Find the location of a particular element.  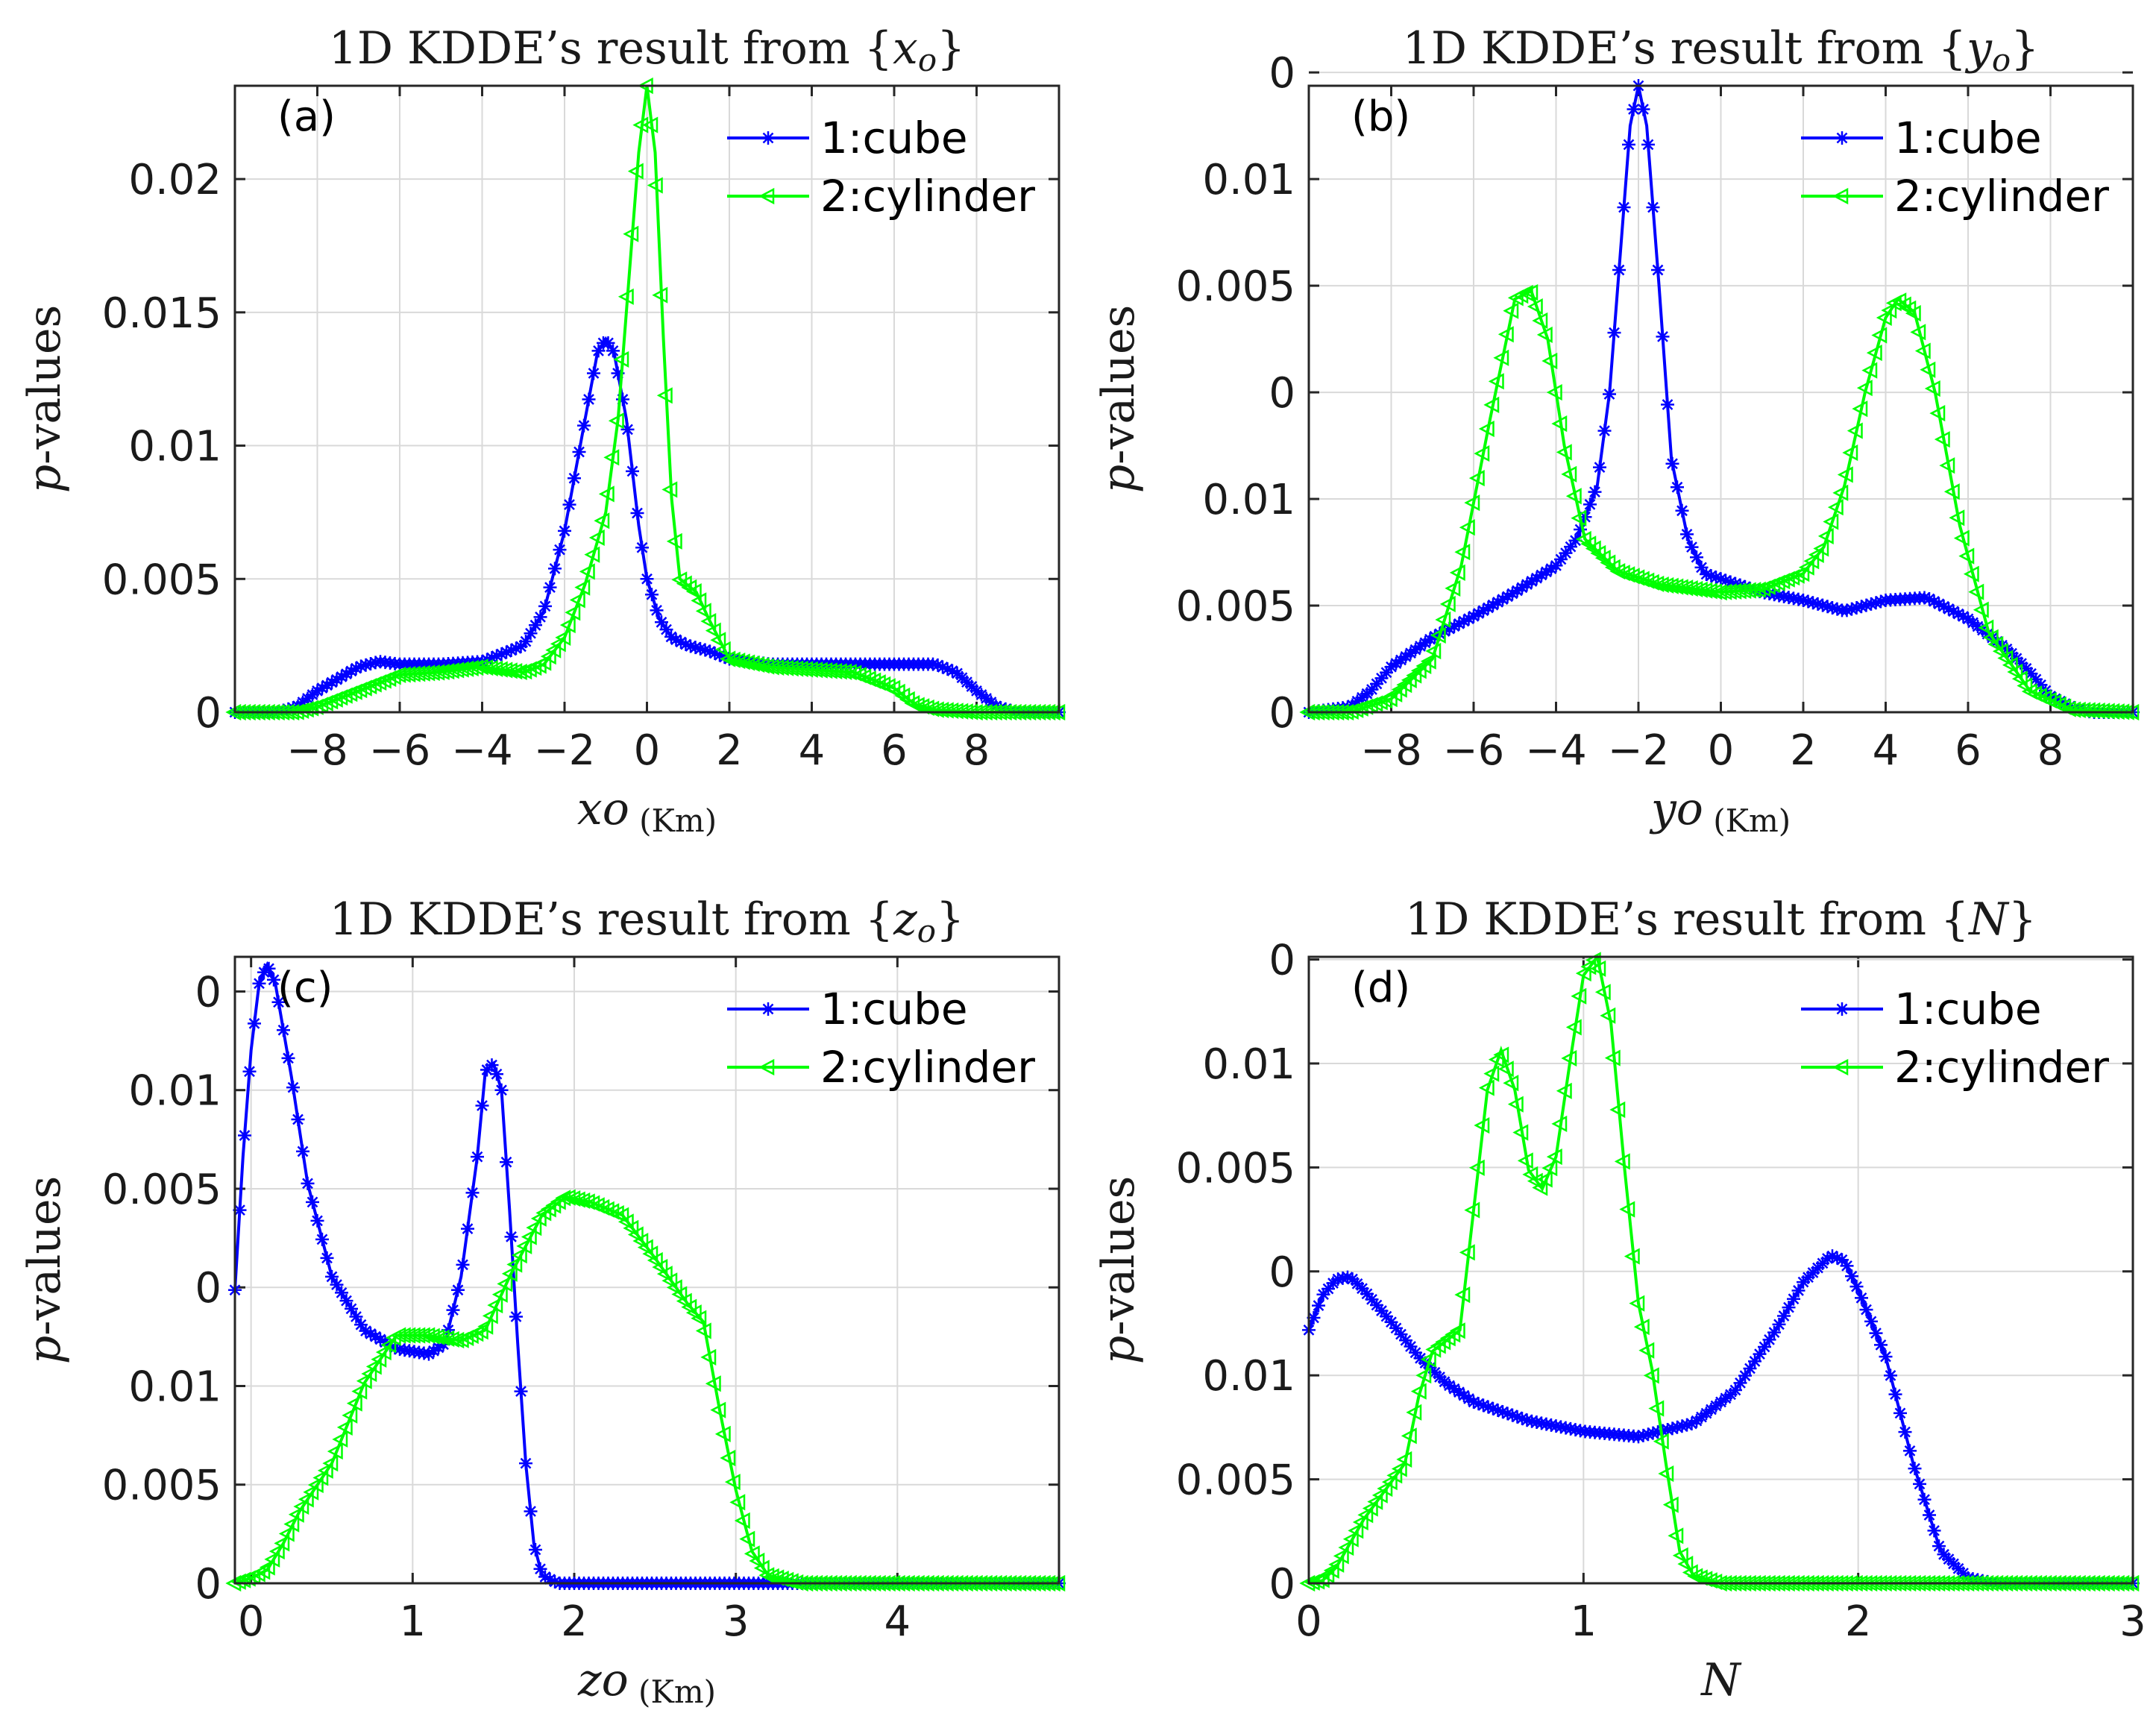

y-tick-label: 0.01 is located at coordinates (1248, 180).